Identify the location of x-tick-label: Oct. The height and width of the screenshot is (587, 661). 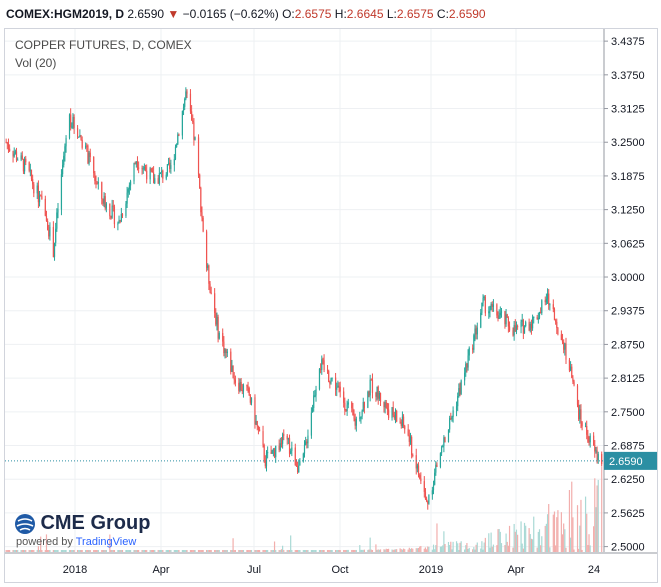
(339, 570).